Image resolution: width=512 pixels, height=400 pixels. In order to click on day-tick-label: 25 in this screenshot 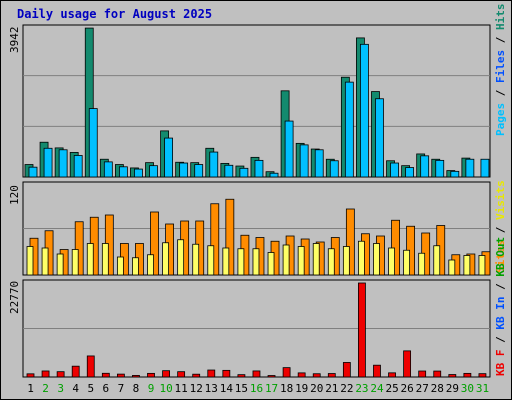, I will do `click(391, 388)`.